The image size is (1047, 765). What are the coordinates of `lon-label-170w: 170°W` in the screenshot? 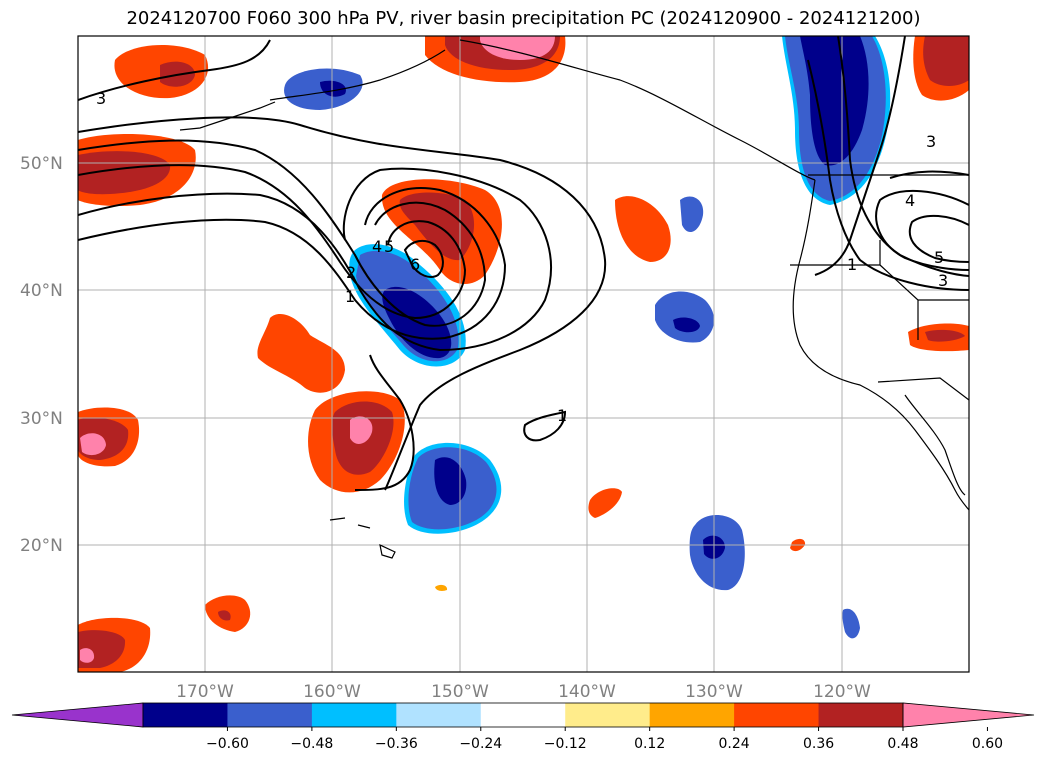 It's located at (205, 692).